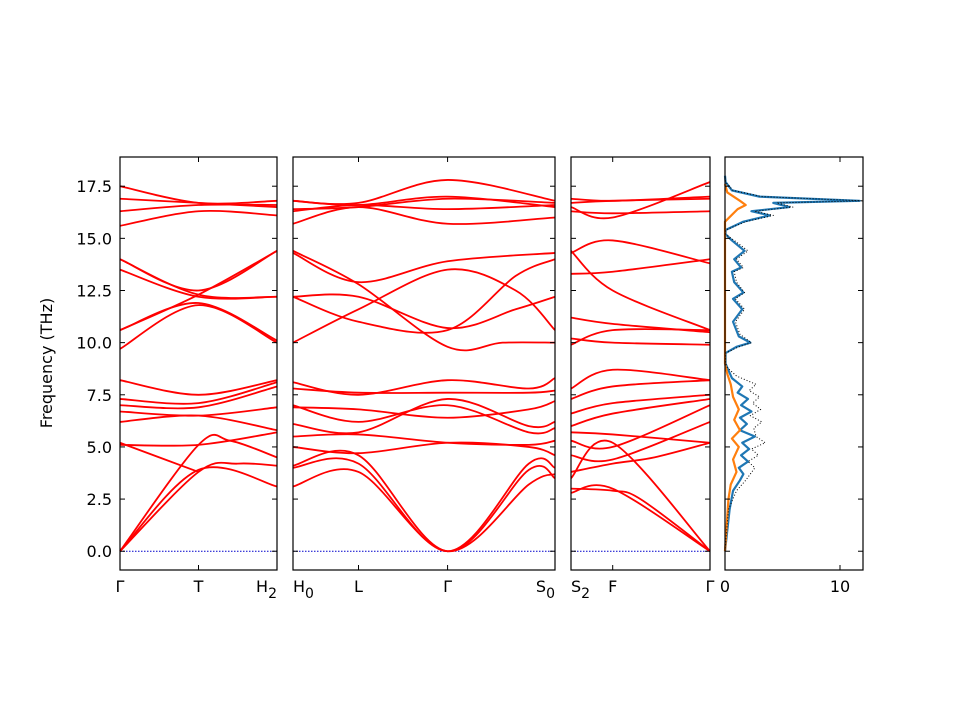 This screenshot has height=720, width=960. What do you see at coordinates (99, 447) in the screenshot?
I see `y-tick-label: 5.0` at bounding box center [99, 447].